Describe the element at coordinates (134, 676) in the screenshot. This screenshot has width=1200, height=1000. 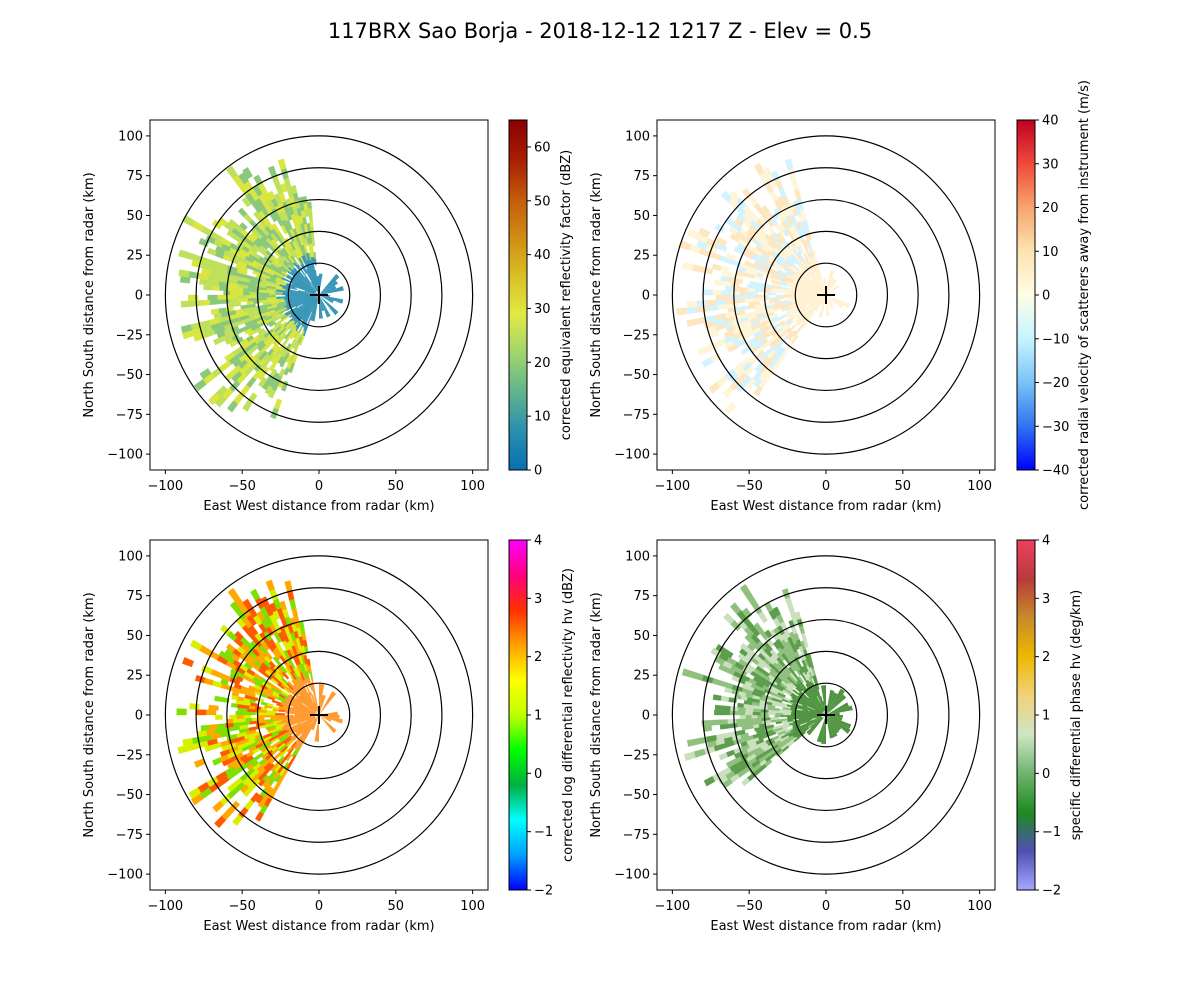
I see `y-tick-label: 25` at that location.